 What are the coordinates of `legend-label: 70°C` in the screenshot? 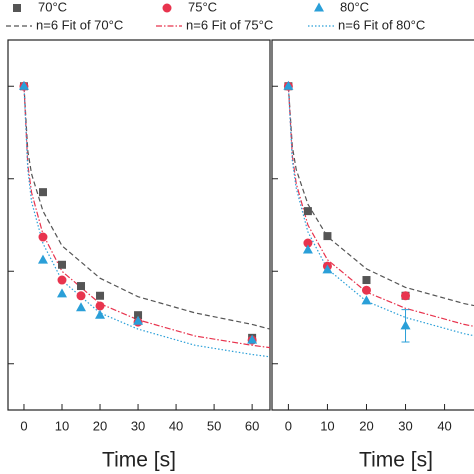 It's located at (52, 7).